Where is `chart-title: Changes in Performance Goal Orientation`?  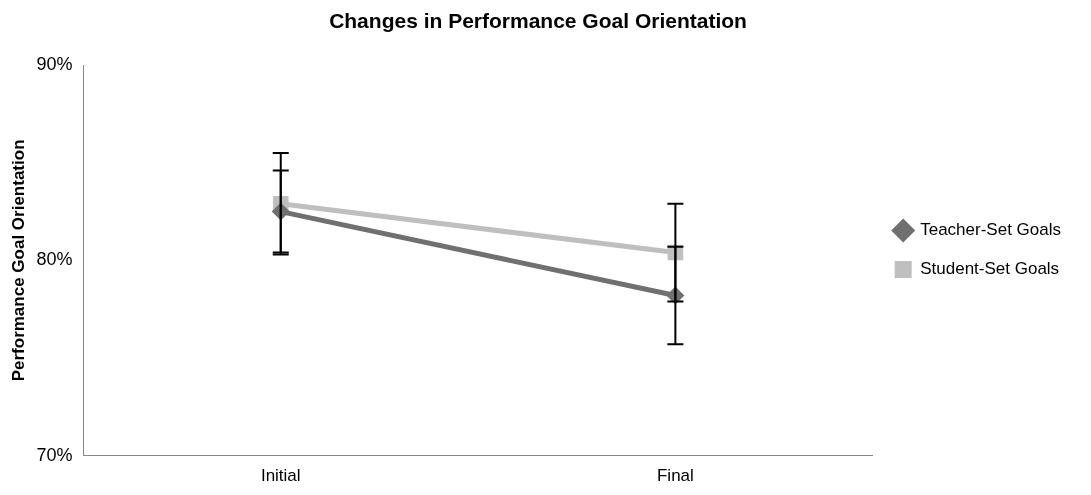 chart-title: Changes in Performance Goal Orientation is located at coordinates (538, 21).